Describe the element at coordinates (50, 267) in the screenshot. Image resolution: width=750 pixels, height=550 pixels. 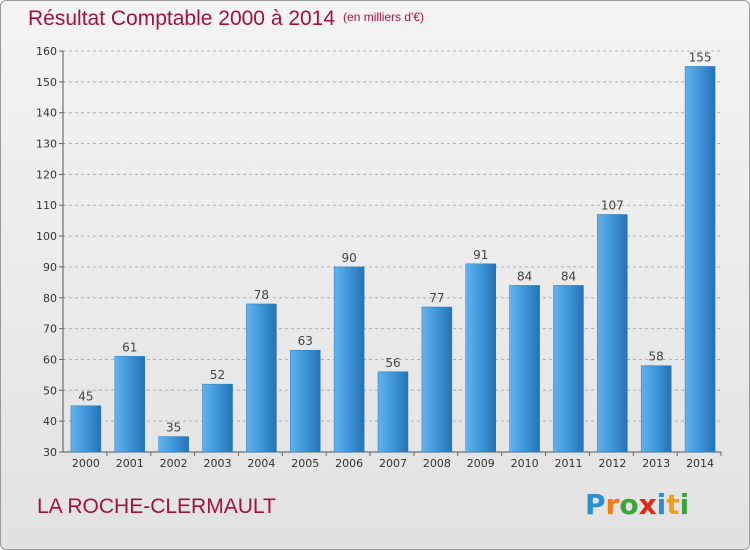
I see `y-tick-label: 90` at that location.